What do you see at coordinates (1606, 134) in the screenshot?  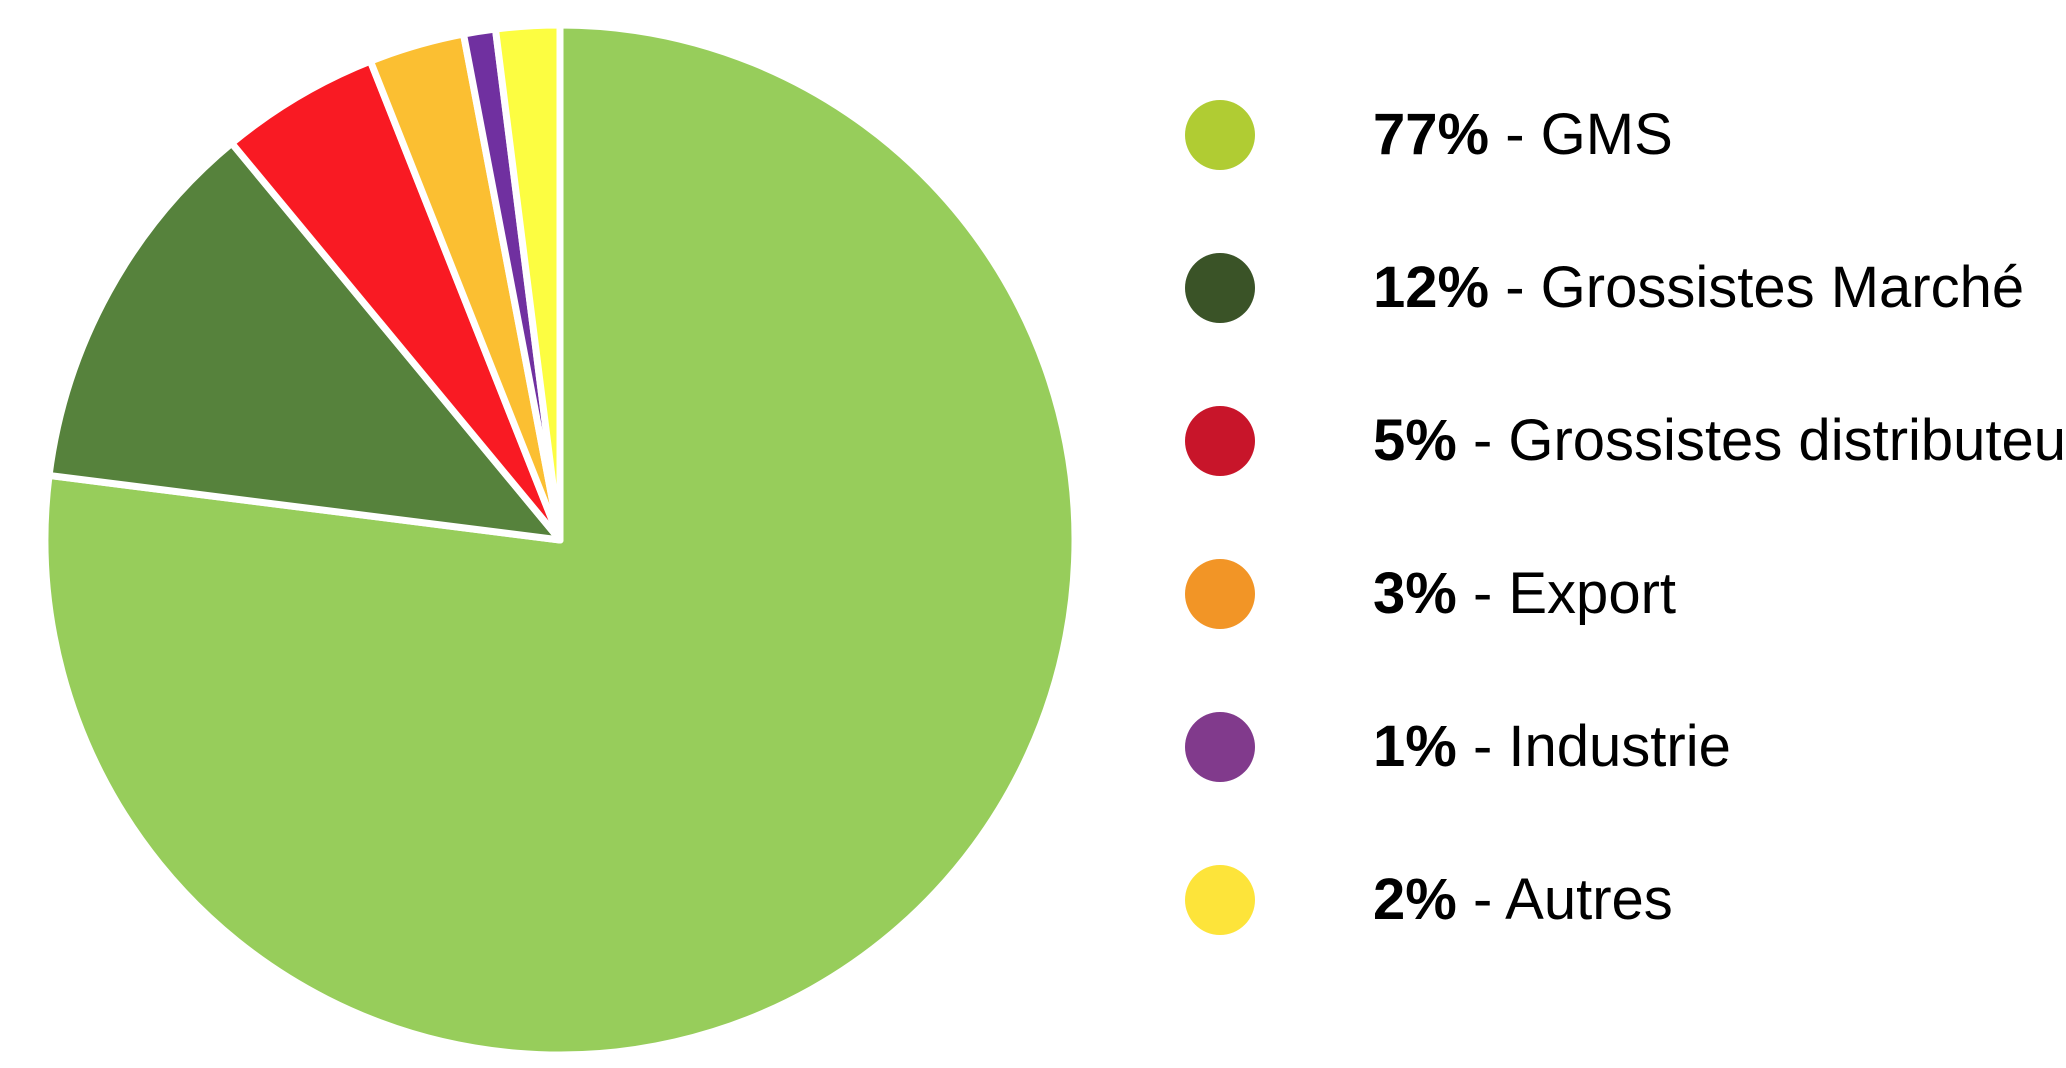 I see `legend-category-name: GMS` at bounding box center [1606, 134].